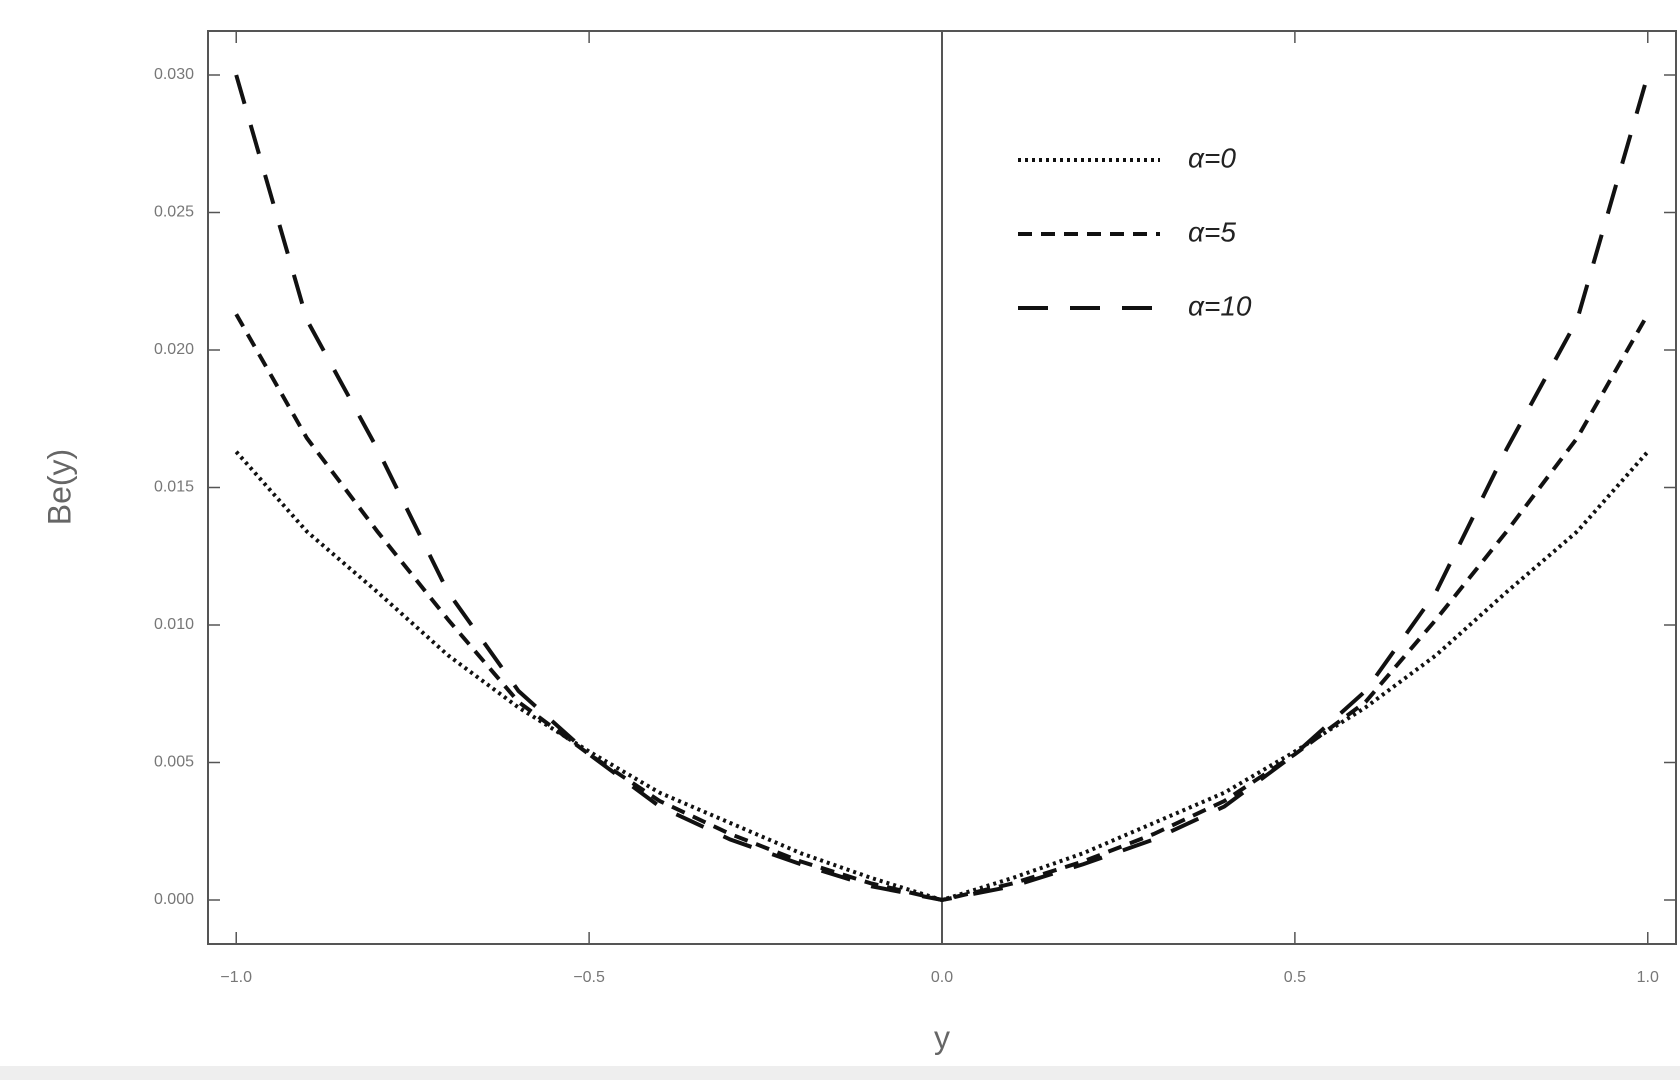 The image size is (1680, 1080). Describe the element at coordinates (174, 74) in the screenshot. I see `y-tick-label: 0.030` at that location.